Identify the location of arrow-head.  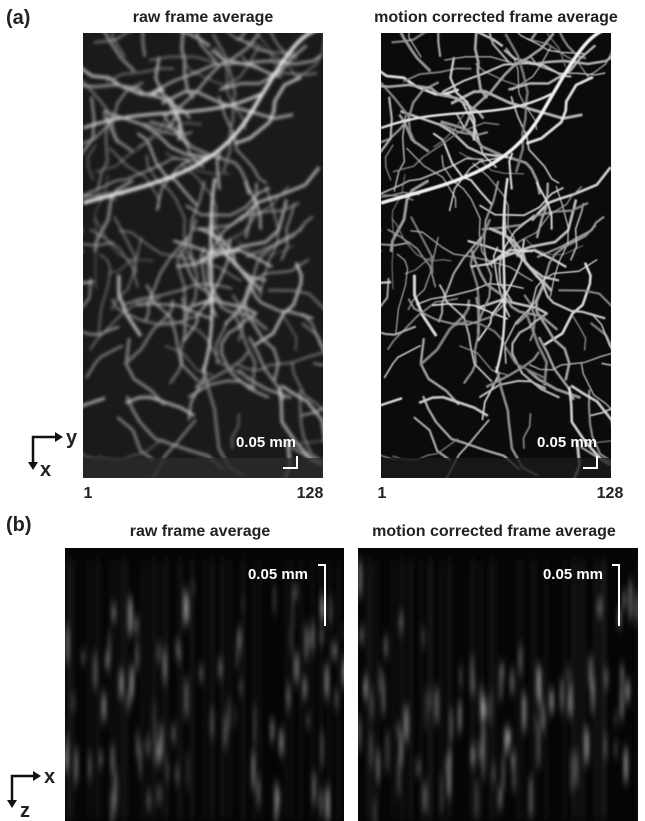
(24, 789).